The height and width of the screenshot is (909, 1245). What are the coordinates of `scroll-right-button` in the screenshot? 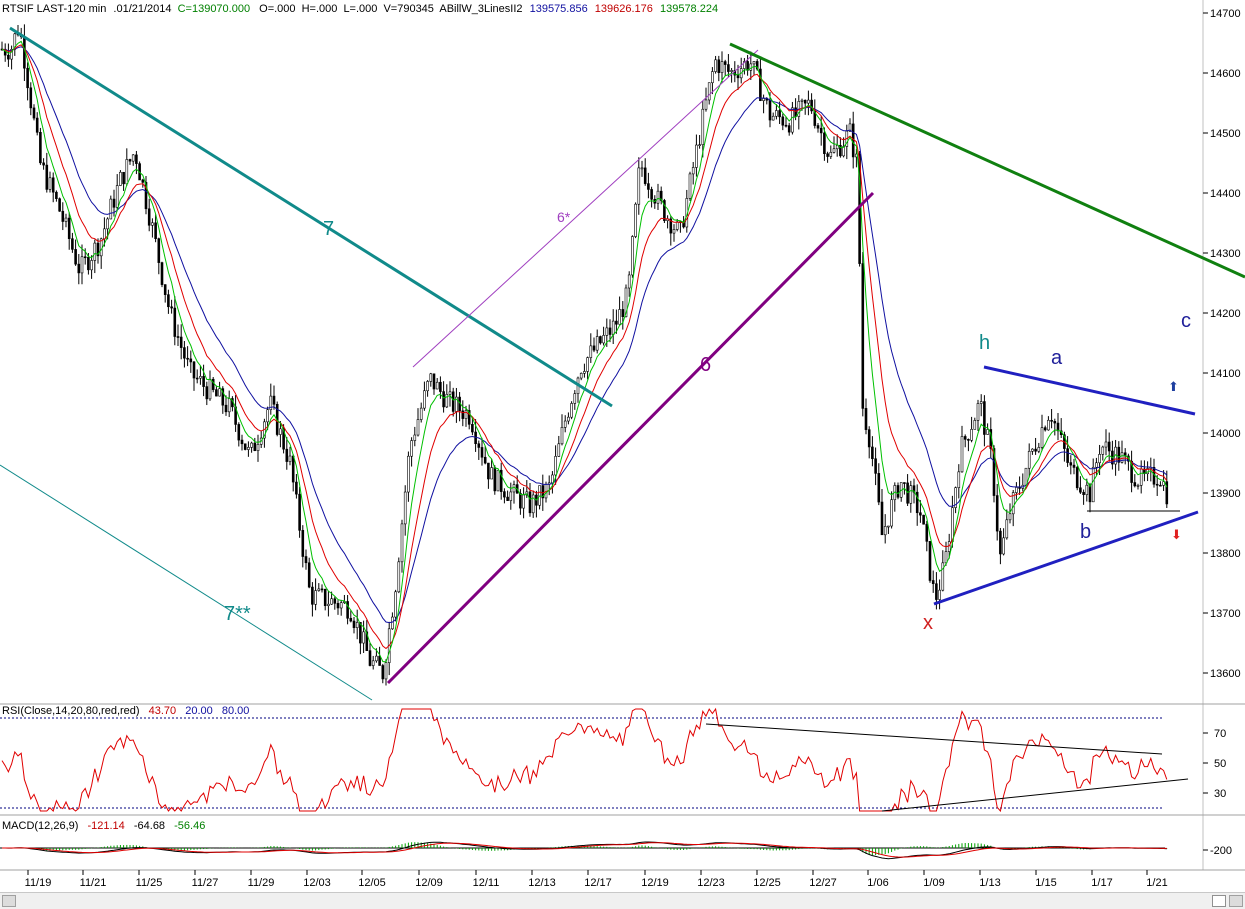 It's located at (1236, 901).